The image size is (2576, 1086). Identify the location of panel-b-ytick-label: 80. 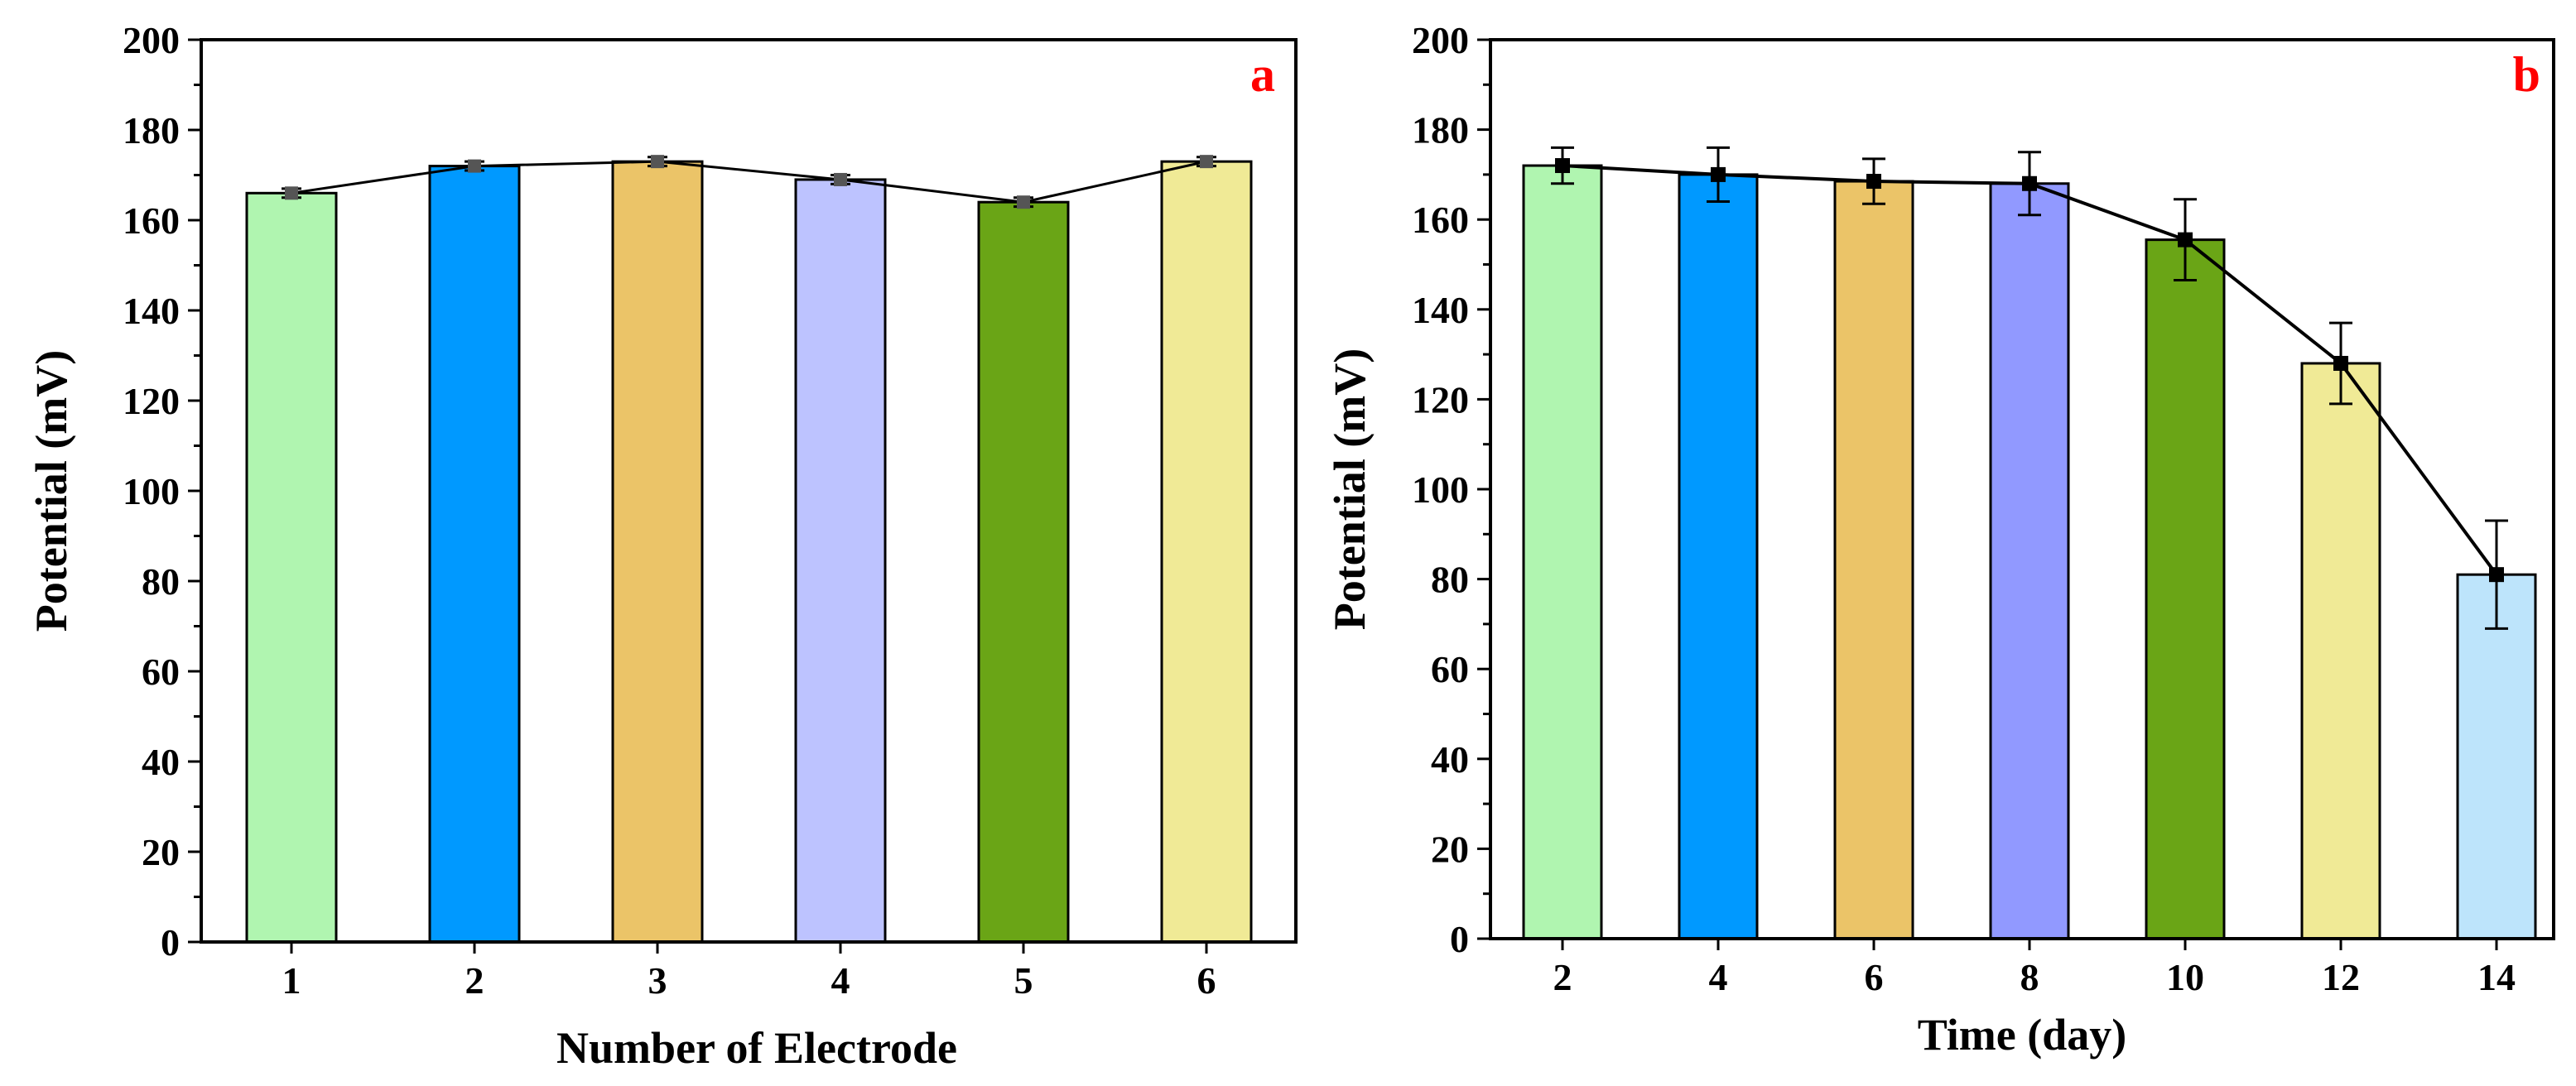
(1450, 580).